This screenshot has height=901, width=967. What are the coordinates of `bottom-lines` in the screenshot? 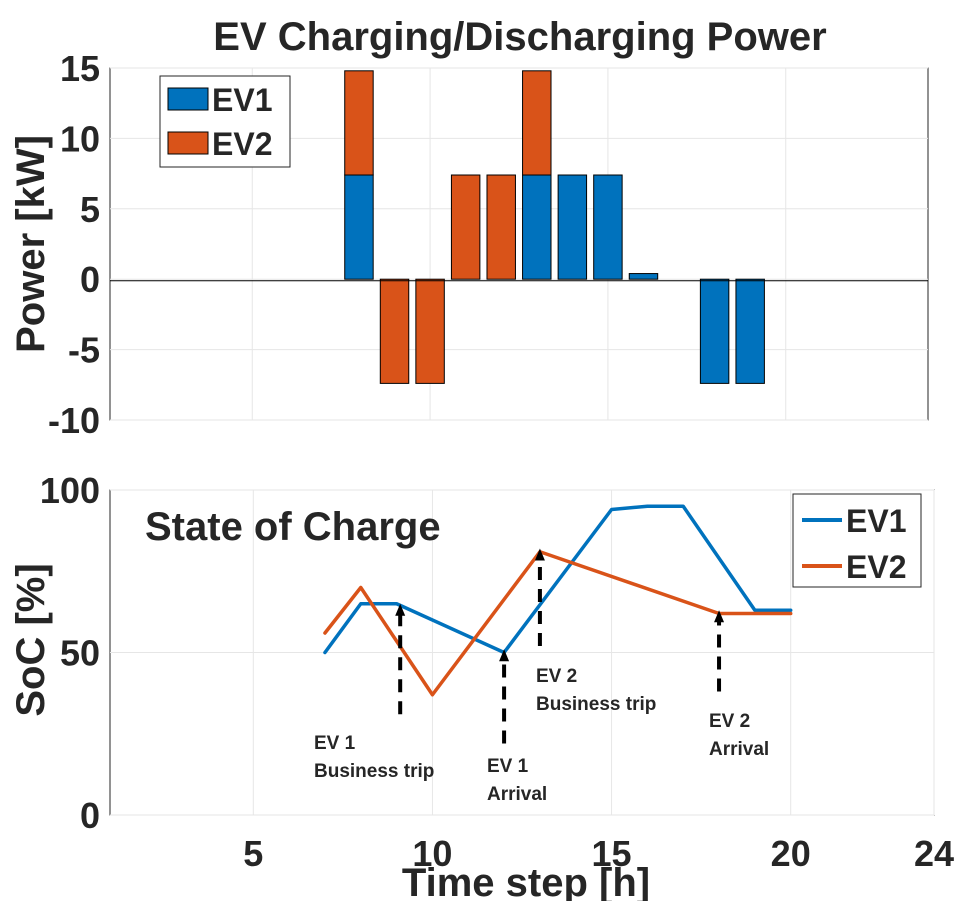 It's located at (558, 600).